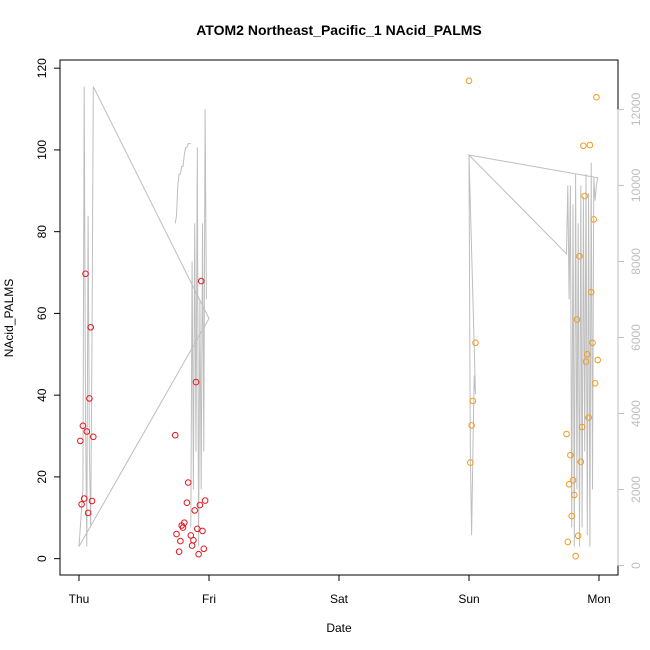 This screenshot has width=650, height=650. Describe the element at coordinates (636, 109) in the screenshot. I see `y2-tick-label: 12000` at that location.